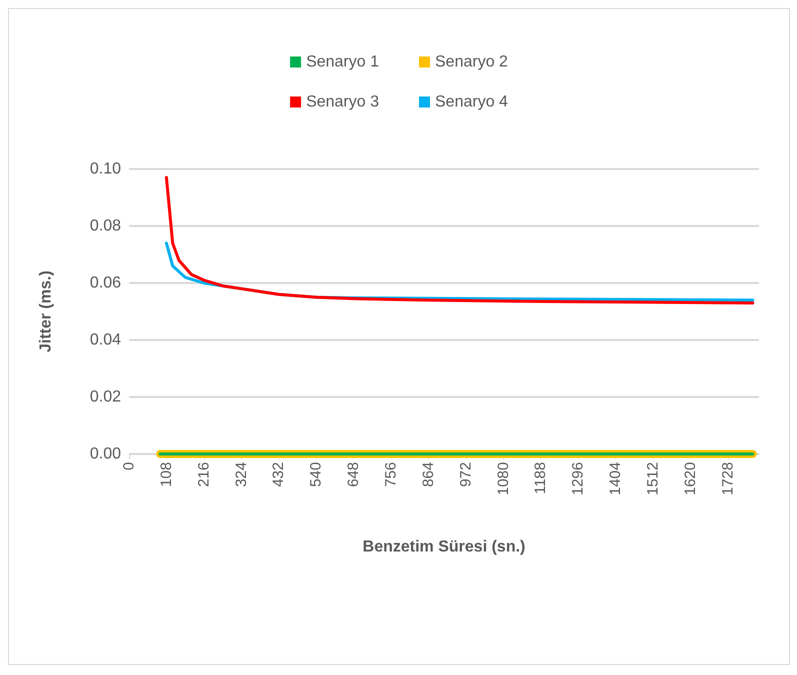 This screenshot has height=675, width=797. I want to click on legend-label: Senaryo 1, so click(343, 62).